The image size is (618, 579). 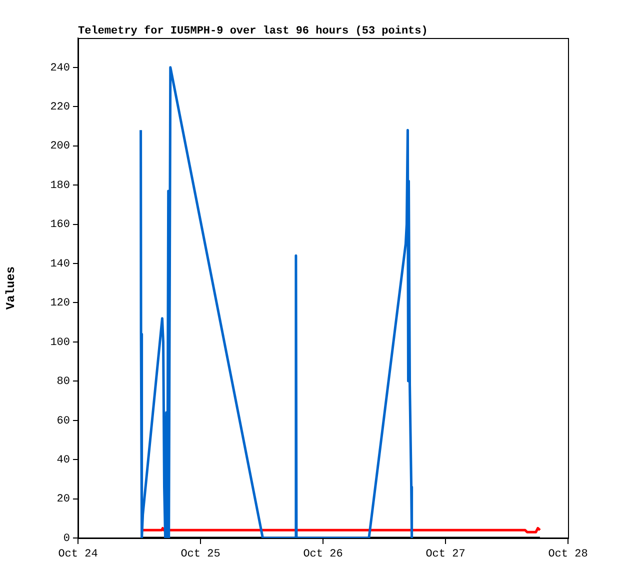 I want to click on chart-title: Telemetry for IU5MPH-9 over last 96 hours (53 points), so click(x=253, y=31).